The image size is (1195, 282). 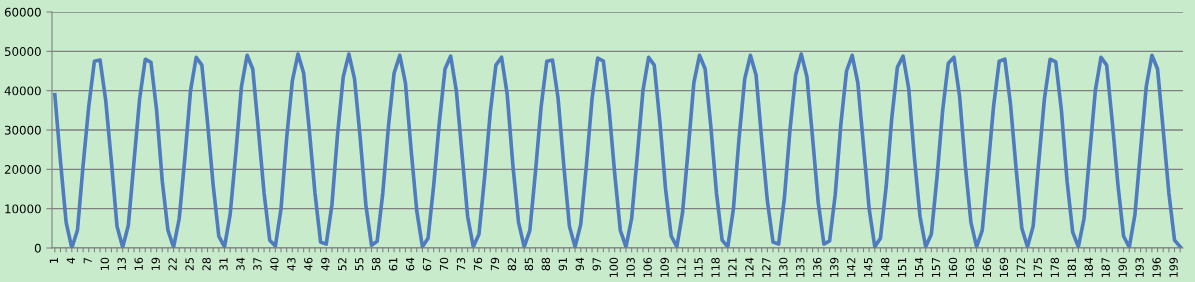 I want to click on x-tick-label: 7, so click(x=87, y=260).